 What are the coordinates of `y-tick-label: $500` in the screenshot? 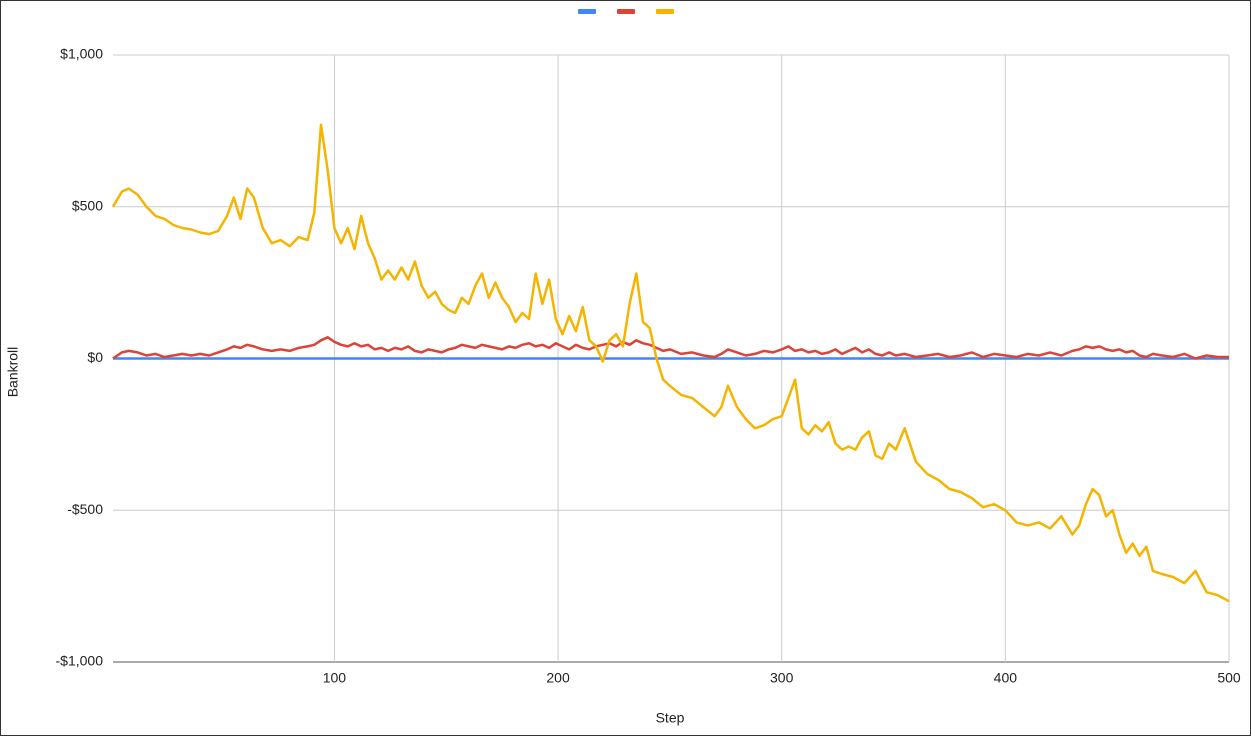 It's located at (87, 205).